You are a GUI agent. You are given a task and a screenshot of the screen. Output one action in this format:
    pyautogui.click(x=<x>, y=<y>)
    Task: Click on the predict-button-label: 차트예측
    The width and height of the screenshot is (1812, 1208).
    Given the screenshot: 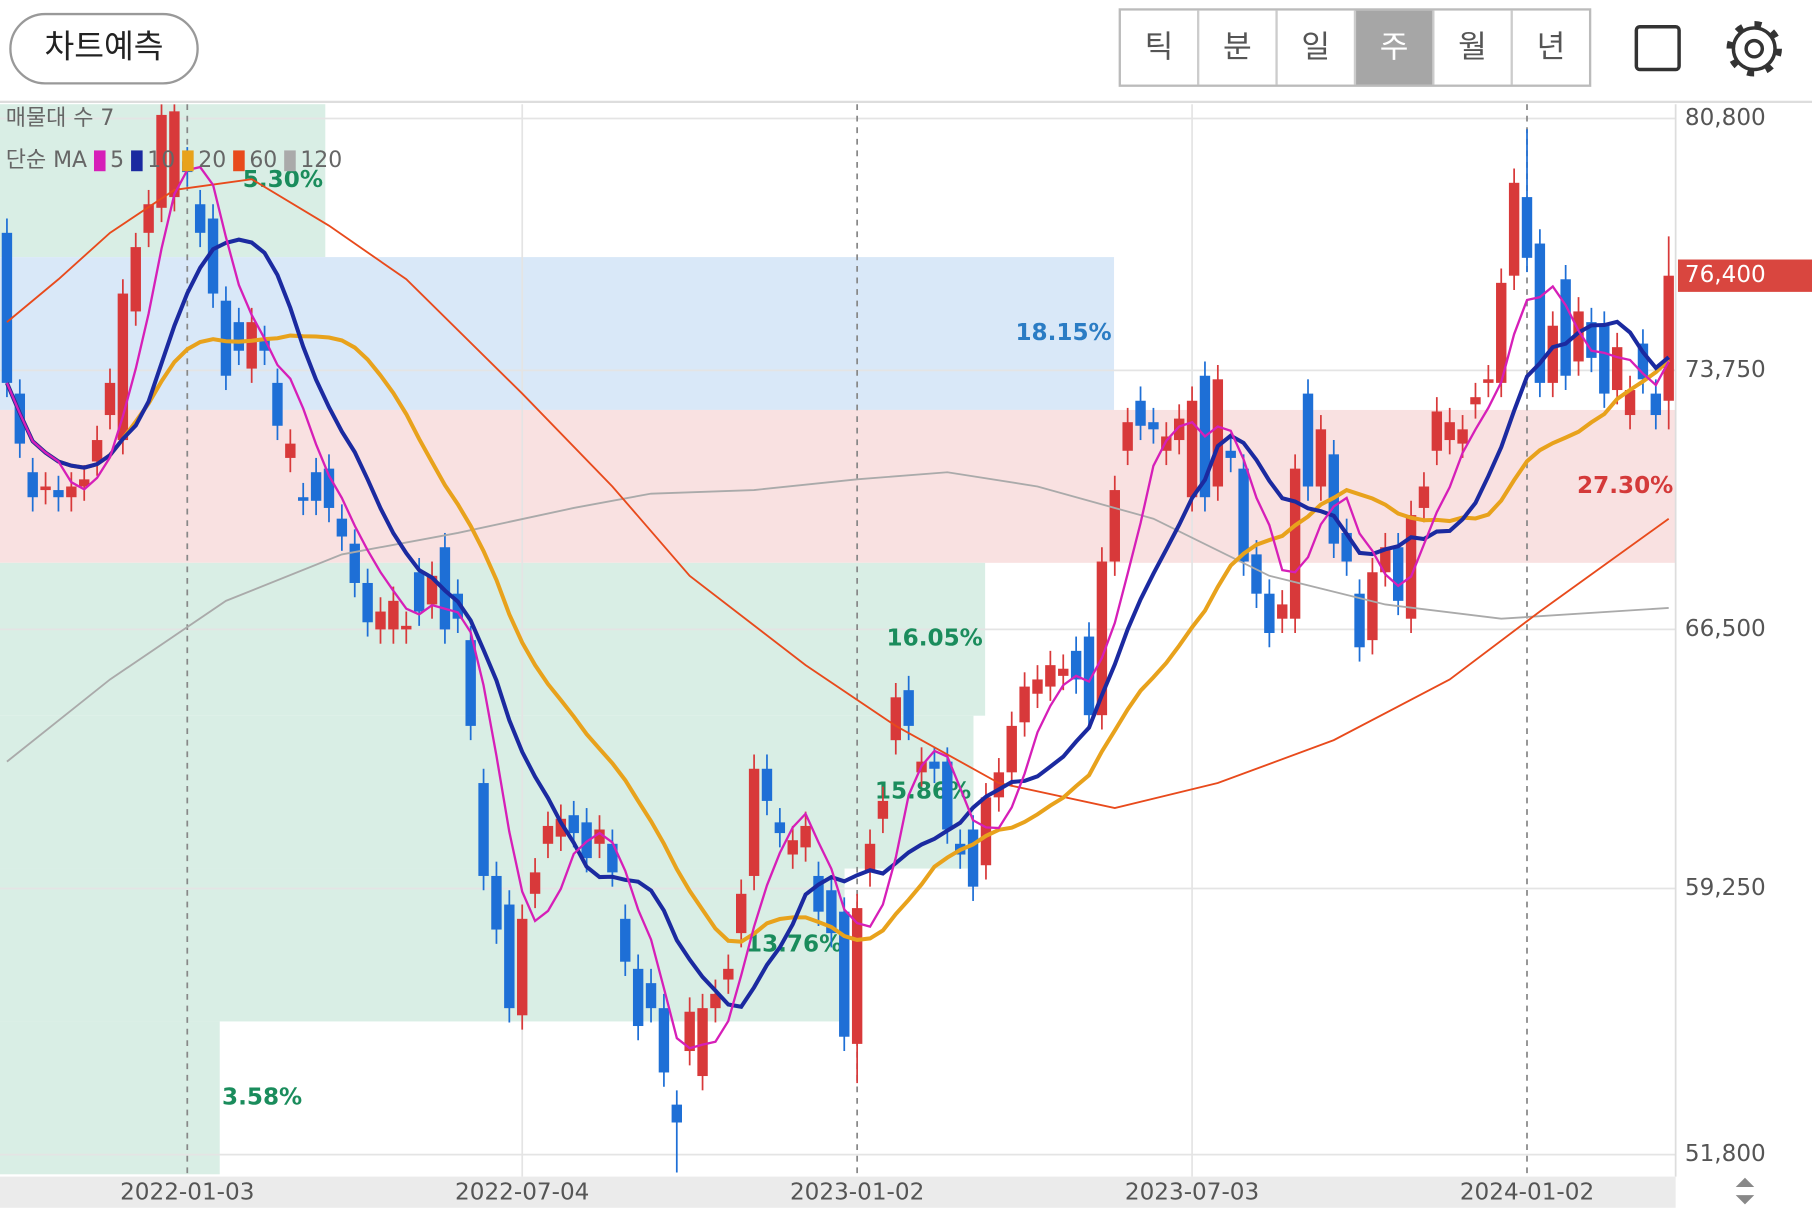 What is the action you would take?
    pyautogui.click(x=103, y=47)
    